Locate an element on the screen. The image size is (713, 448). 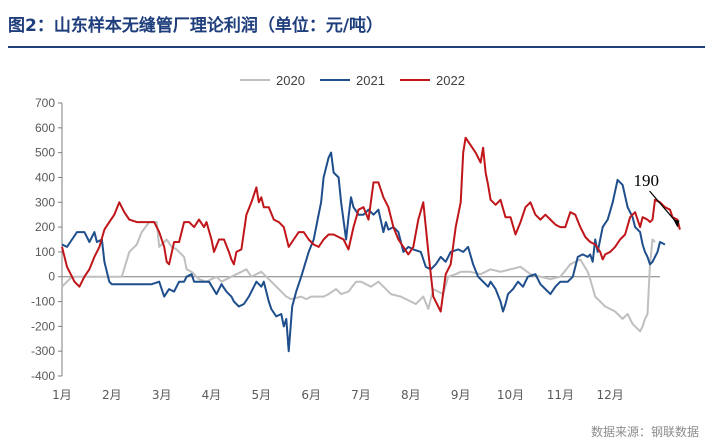
x-tick-label: 8月 is located at coordinates (411, 395).